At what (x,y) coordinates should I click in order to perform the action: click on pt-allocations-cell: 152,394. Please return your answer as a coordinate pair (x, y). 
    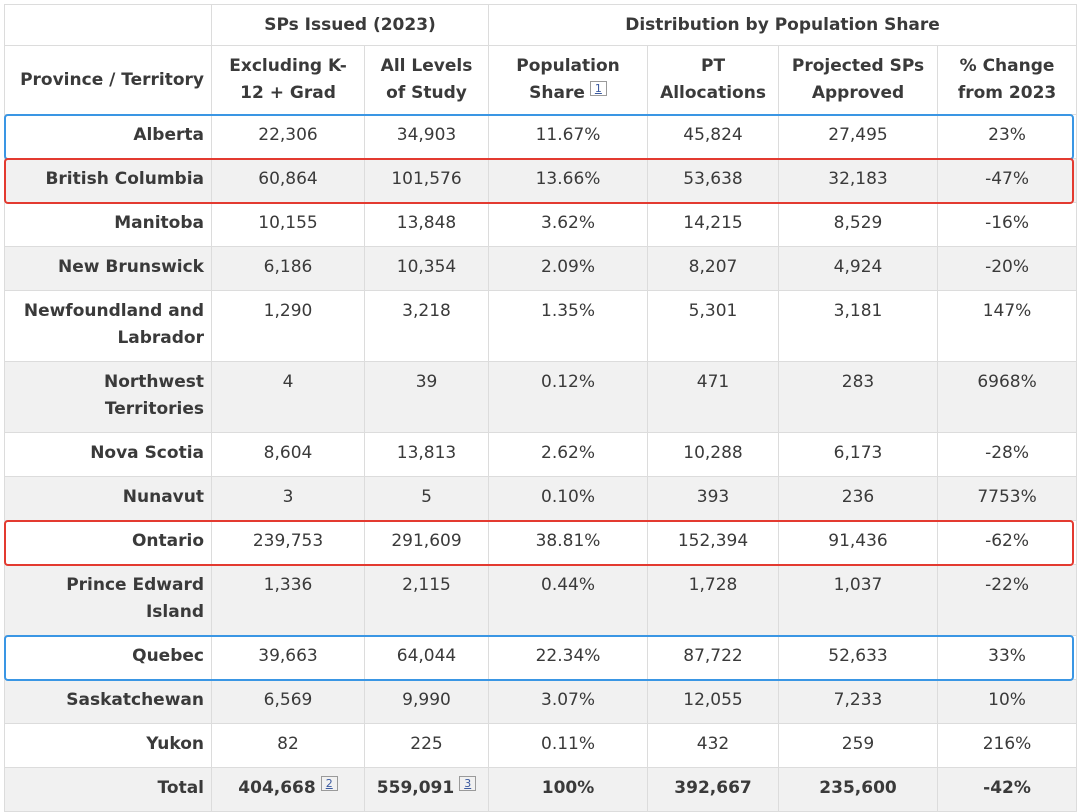
    Looking at the image, I should click on (713, 542).